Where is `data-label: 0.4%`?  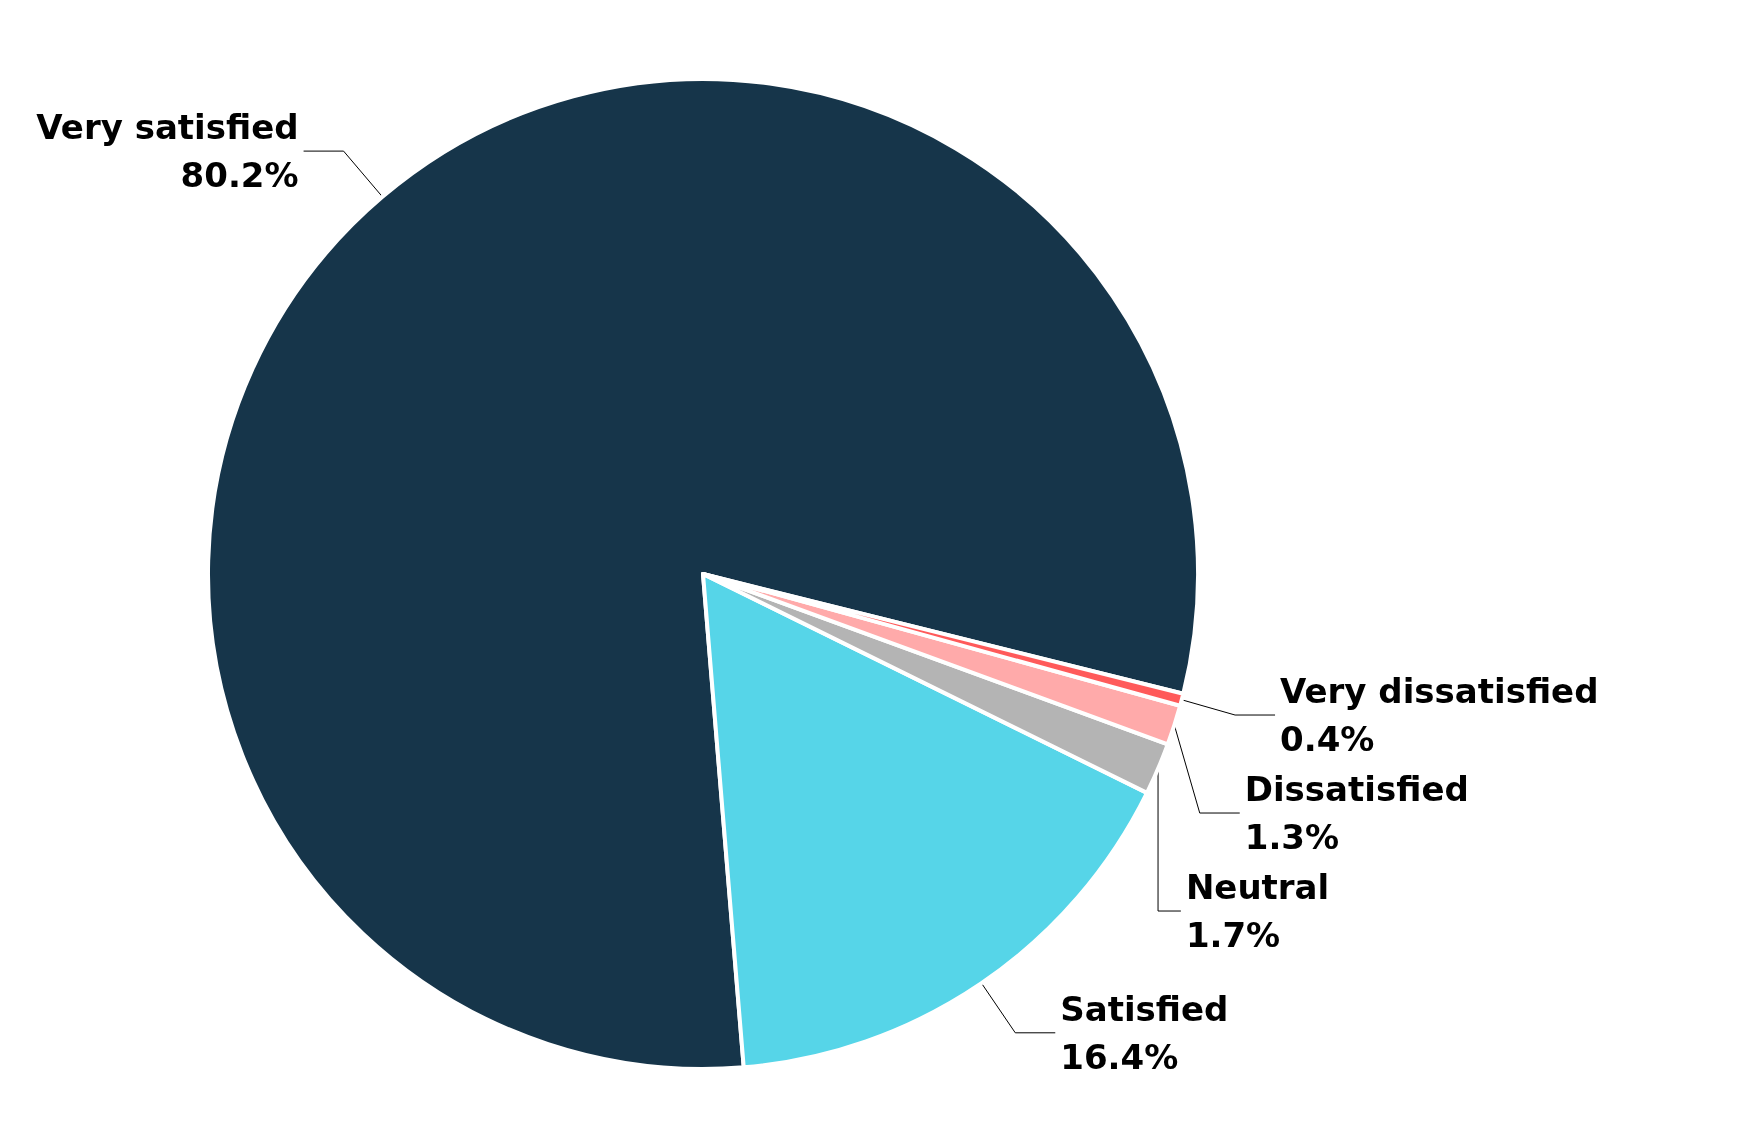 data-label: 0.4% is located at coordinates (1327, 739).